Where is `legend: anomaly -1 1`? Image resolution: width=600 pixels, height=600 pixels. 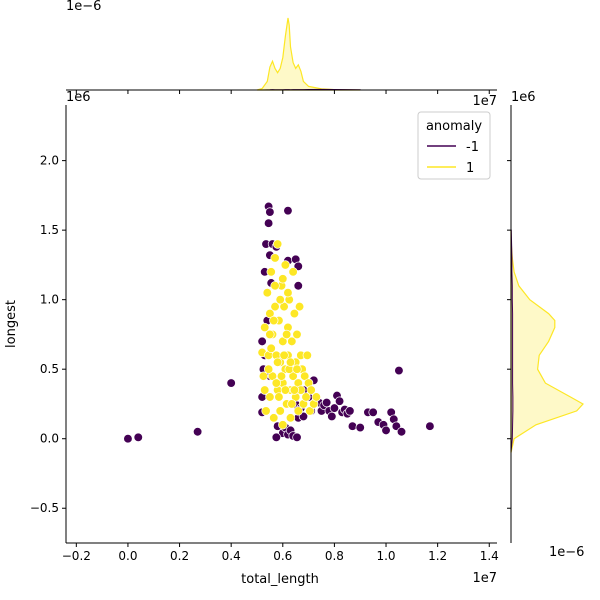
legend: anomaly -1 1 is located at coordinates (454, 145).